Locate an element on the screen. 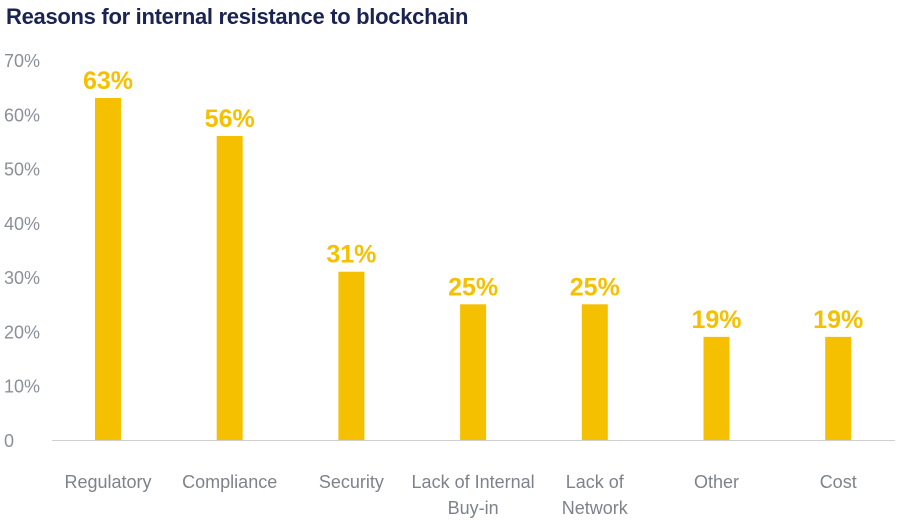 This screenshot has height=522, width=900. x-tick-label: Lack of is located at coordinates (595, 482).